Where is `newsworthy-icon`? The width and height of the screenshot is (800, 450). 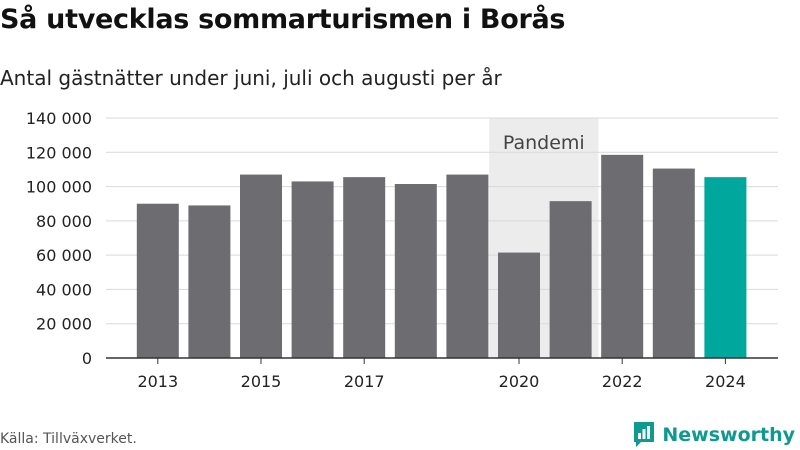 newsworthy-icon is located at coordinates (644, 434).